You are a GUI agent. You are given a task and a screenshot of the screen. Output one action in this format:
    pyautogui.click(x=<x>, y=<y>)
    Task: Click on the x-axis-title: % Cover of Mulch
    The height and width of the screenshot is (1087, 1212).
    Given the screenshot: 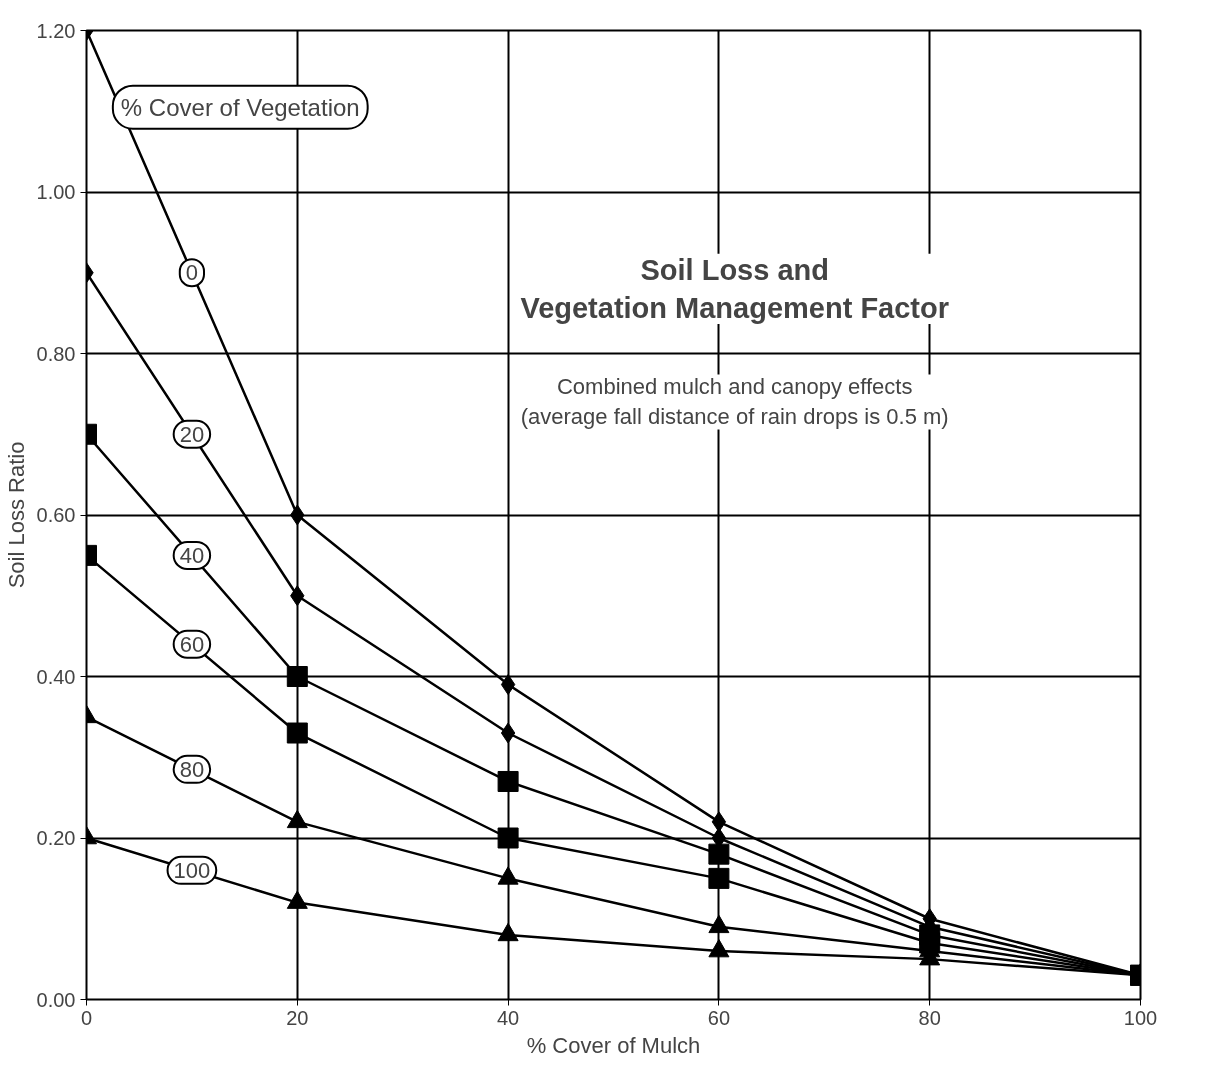 What is the action you would take?
    pyautogui.click(x=613, y=1045)
    